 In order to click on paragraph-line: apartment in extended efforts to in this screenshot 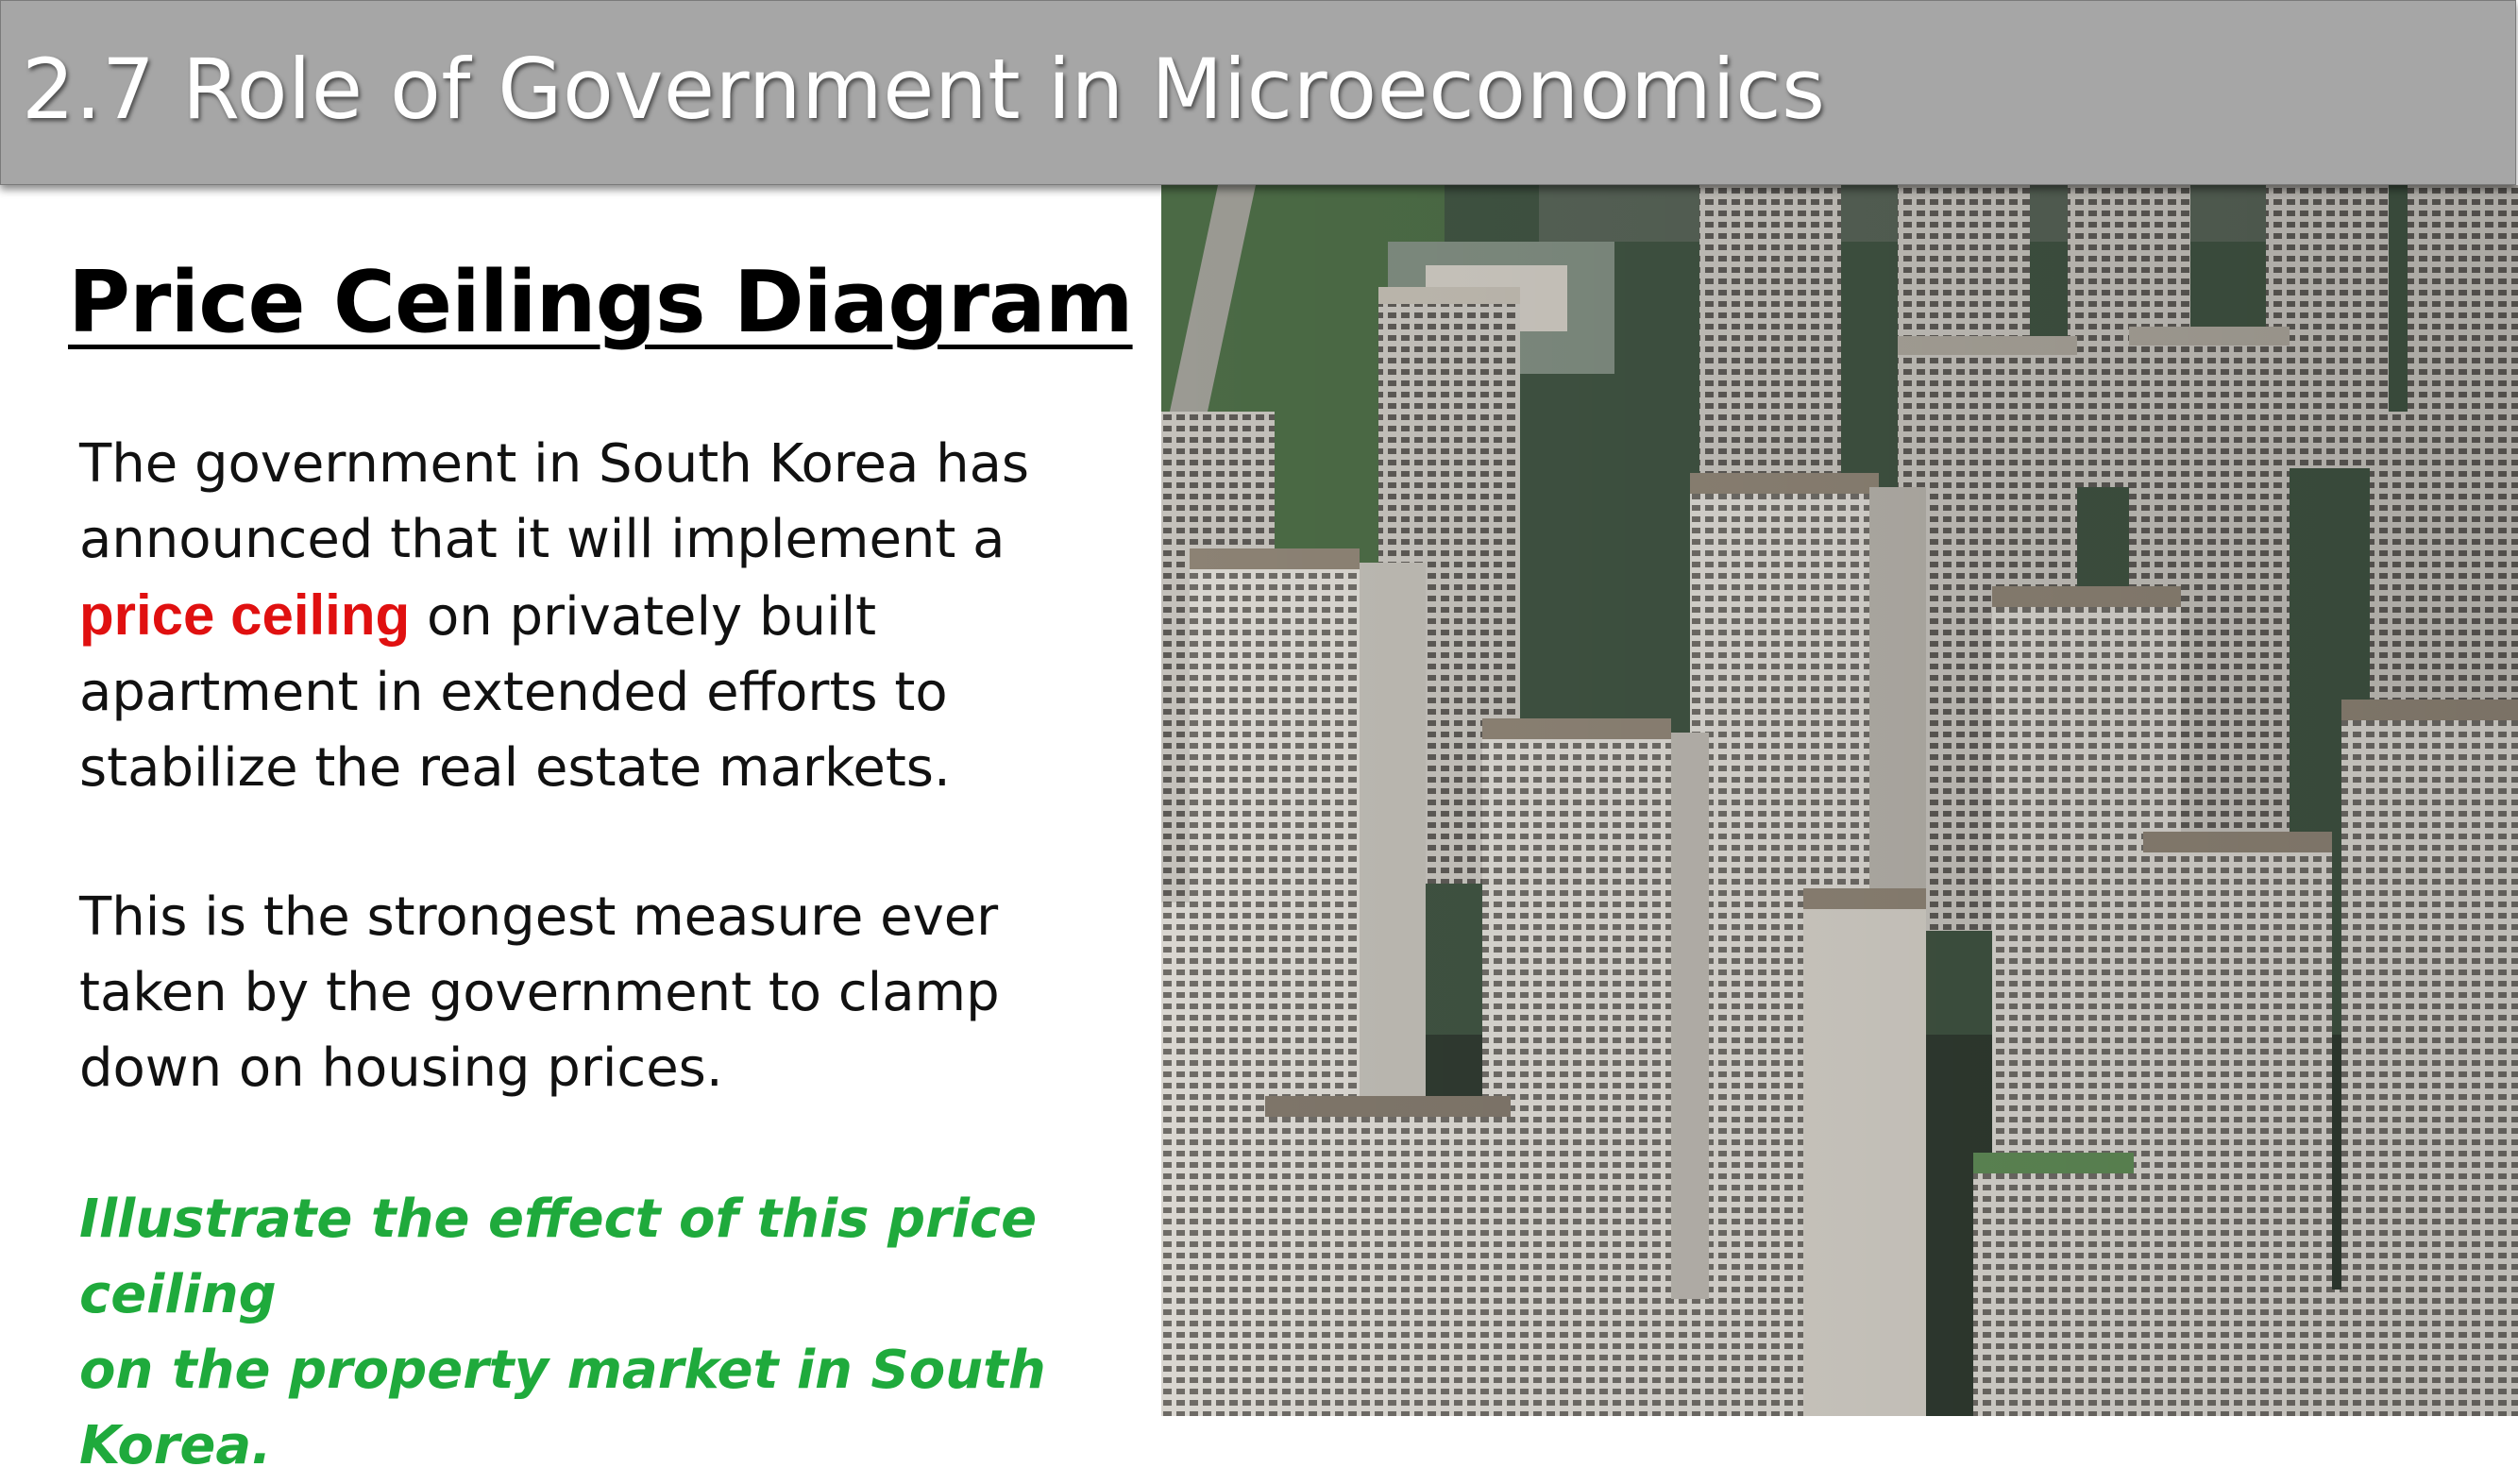, I will do `click(514, 692)`.